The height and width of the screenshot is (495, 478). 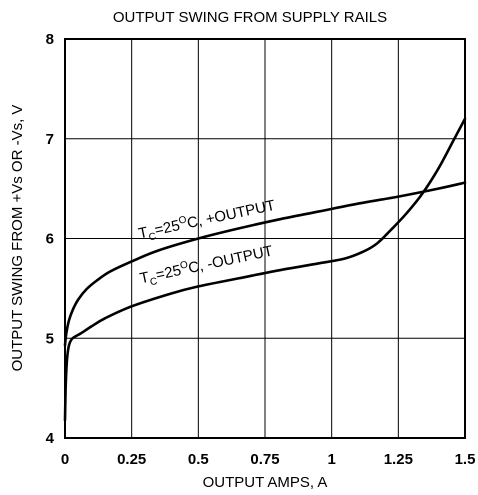 I want to click on y-axis-label: OUTPUT SWING FROM +Vs OR -Vs, V, so click(x=17, y=238).